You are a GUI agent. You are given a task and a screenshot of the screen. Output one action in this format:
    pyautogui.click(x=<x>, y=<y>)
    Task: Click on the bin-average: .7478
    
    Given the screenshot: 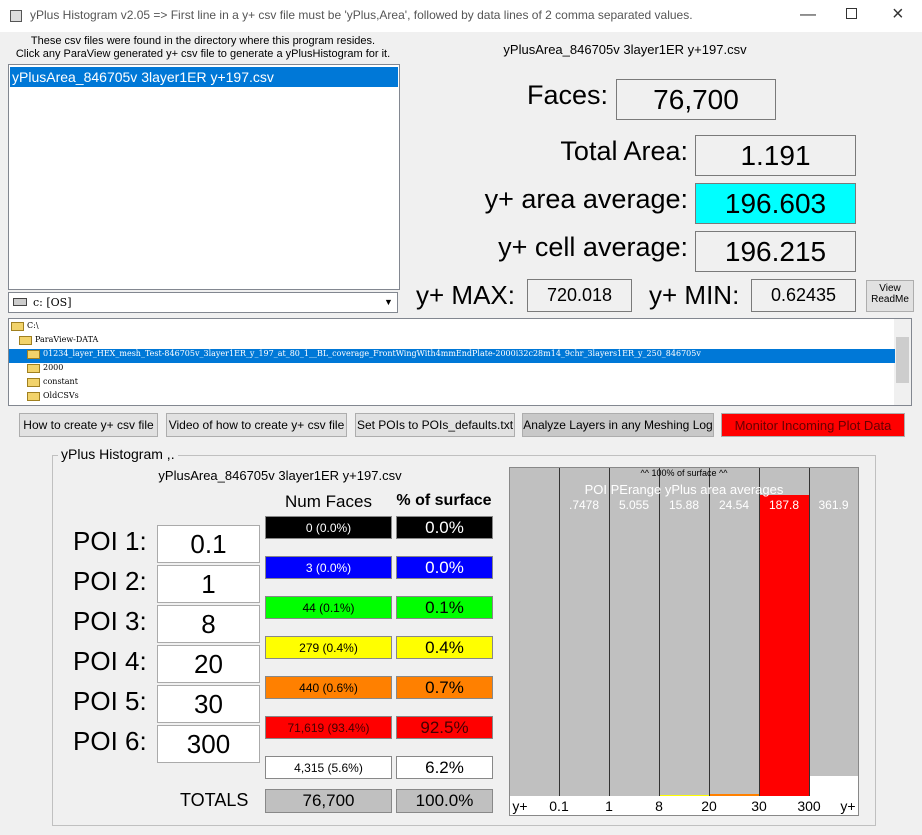 What is the action you would take?
    pyautogui.click(x=584, y=505)
    